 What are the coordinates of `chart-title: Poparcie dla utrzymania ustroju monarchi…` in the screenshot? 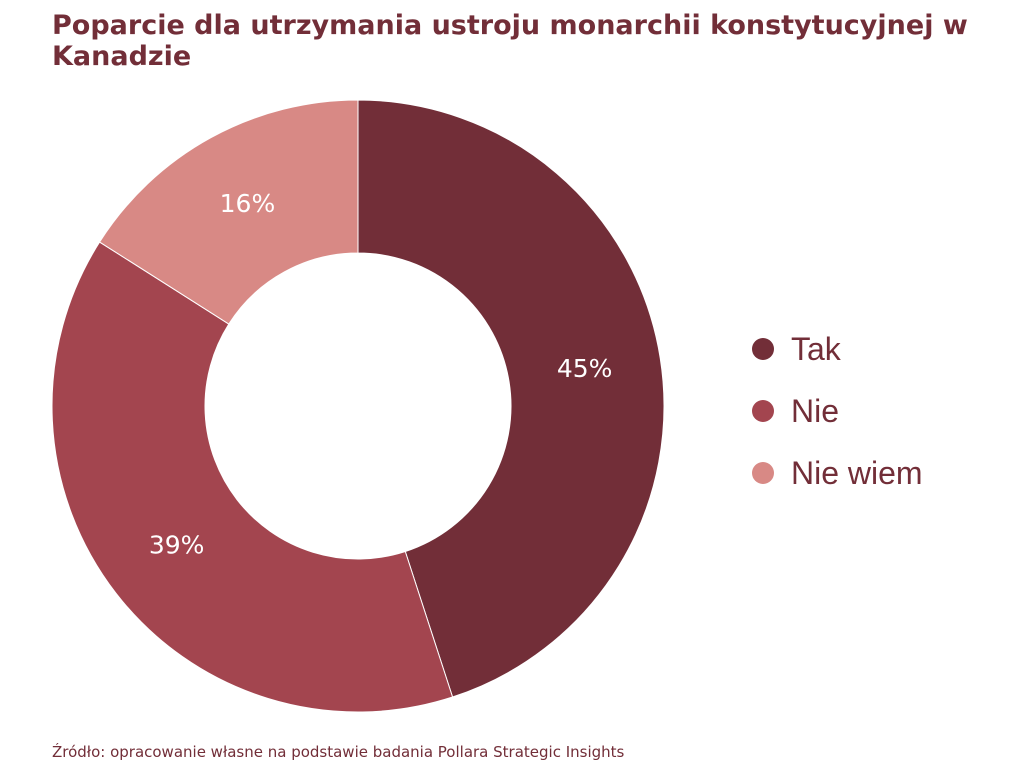 It's located at (510, 41).